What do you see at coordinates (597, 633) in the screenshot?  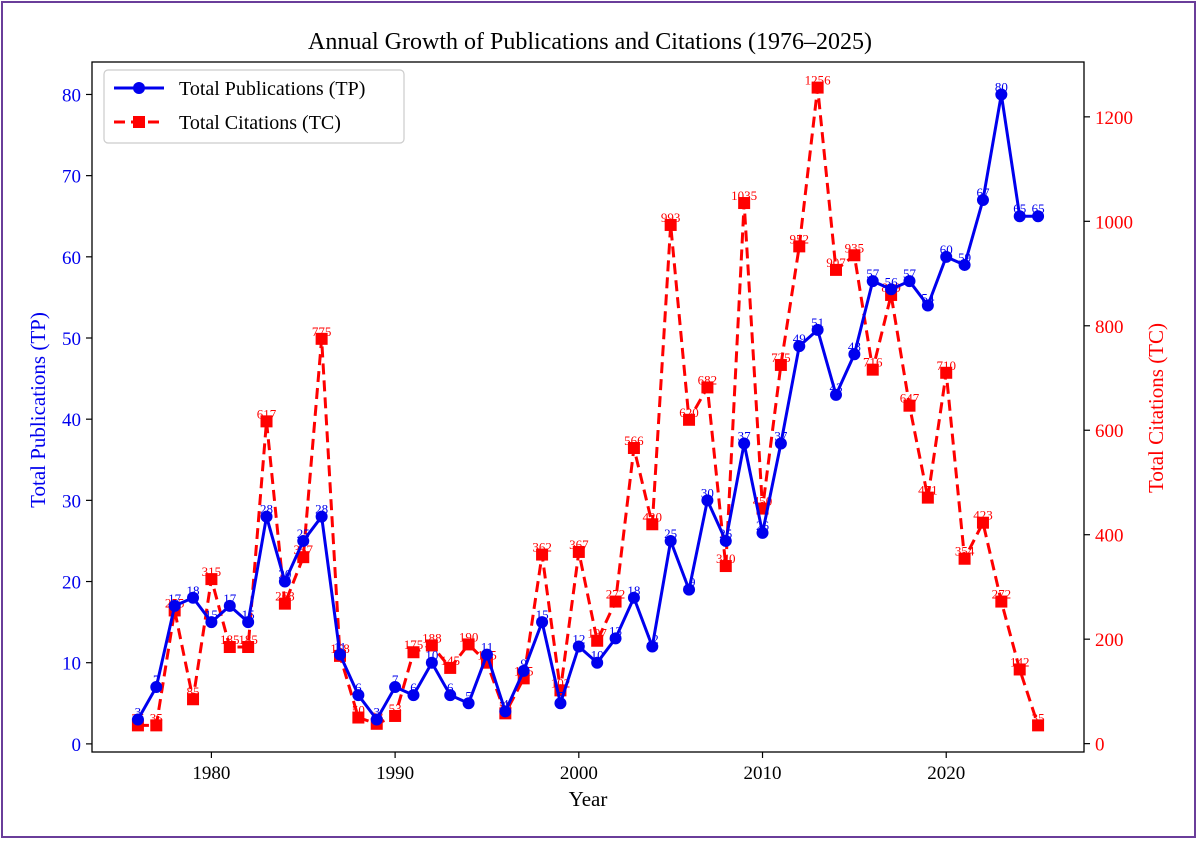 I see `data-label-tc: 197` at bounding box center [597, 633].